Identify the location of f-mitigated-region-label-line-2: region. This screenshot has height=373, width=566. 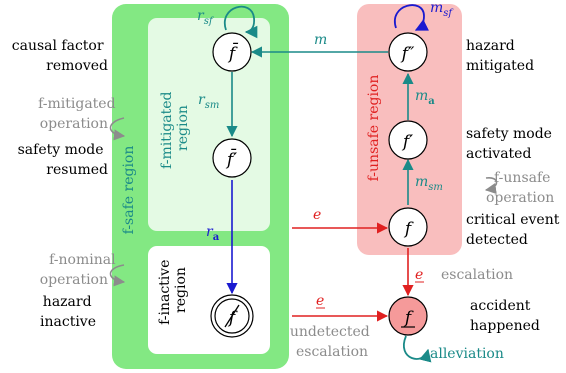
(183, 128).